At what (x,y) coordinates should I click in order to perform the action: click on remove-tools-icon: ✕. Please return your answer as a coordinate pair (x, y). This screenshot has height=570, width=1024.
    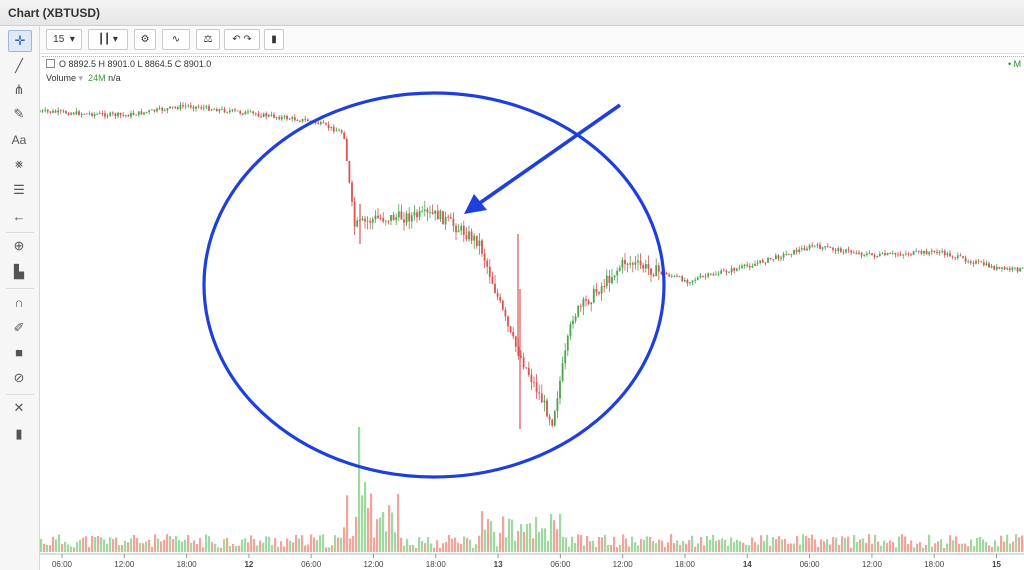
    Looking at the image, I should click on (19, 407).